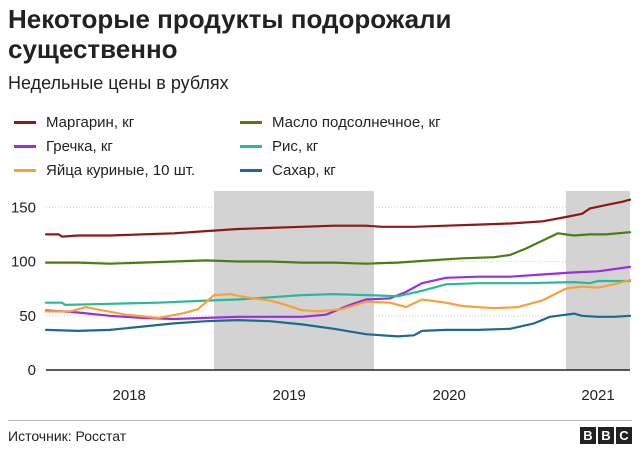 This screenshot has width=640, height=450. Describe the element at coordinates (27, 316) in the screenshot. I see `y-tick-label-50: 50` at that location.